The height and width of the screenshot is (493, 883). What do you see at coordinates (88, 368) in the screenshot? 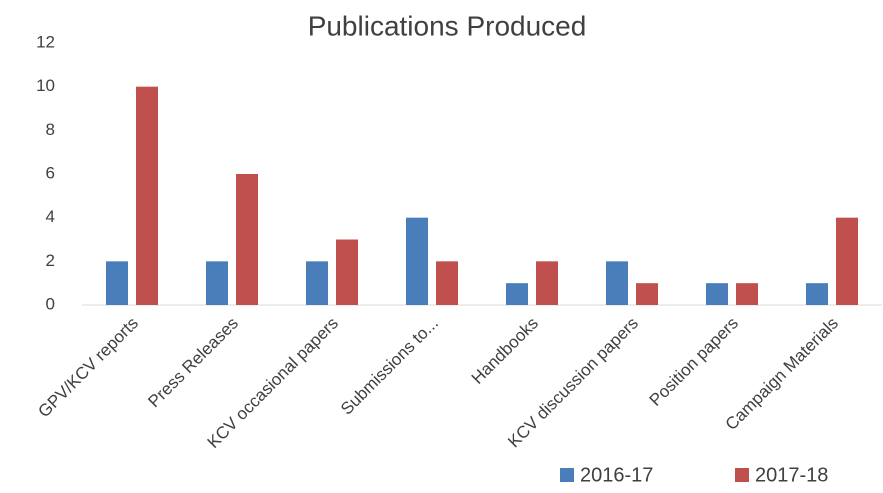
I see `x-tick-label: GPV/KCV reports` at bounding box center [88, 368].